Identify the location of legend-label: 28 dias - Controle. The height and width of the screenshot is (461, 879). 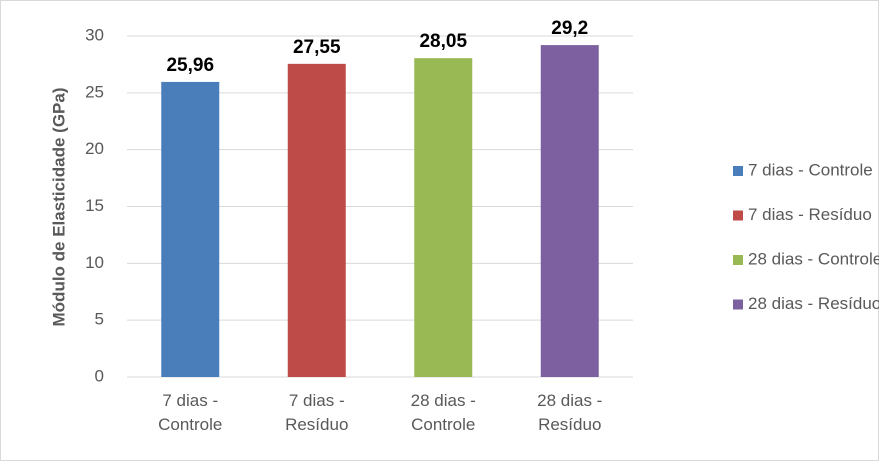
(813, 258).